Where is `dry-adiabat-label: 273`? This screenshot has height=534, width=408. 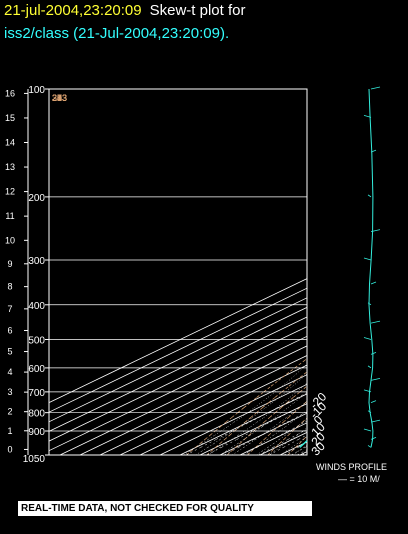 dry-adiabat-label: 273 is located at coordinates (59, 98).